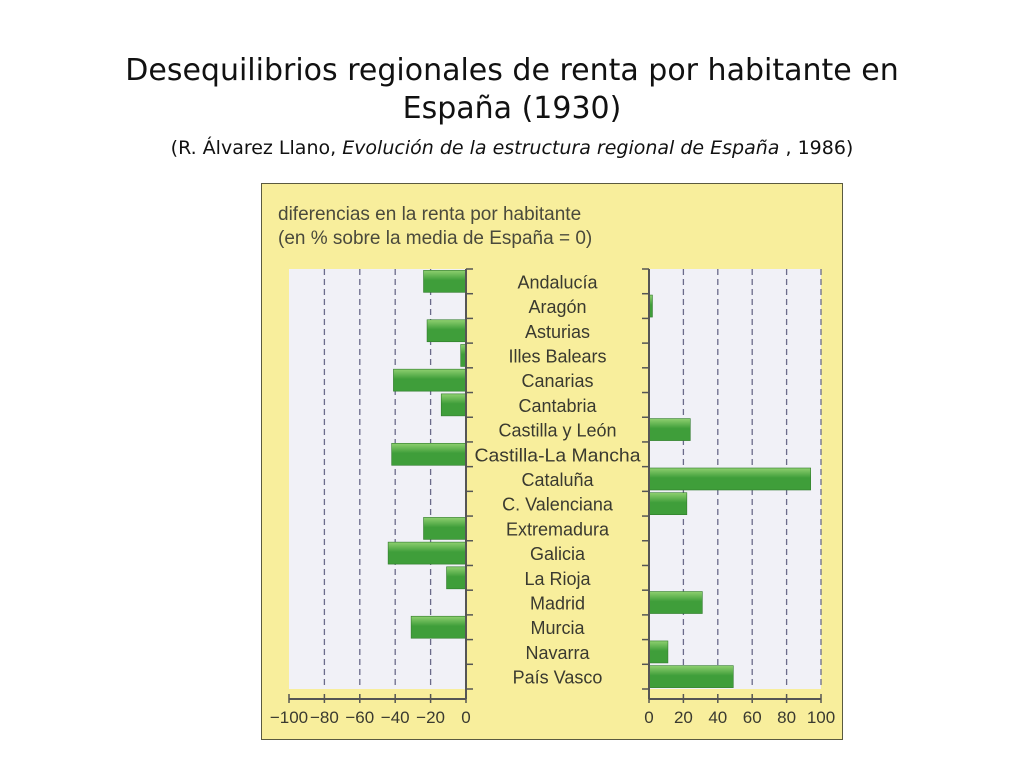  What do you see at coordinates (557, 604) in the screenshot?
I see `category-label: Madrid` at bounding box center [557, 604].